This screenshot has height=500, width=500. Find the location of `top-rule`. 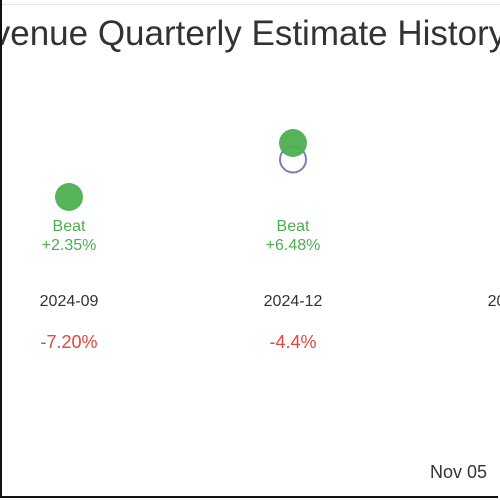

top-rule is located at coordinates (250, 4).